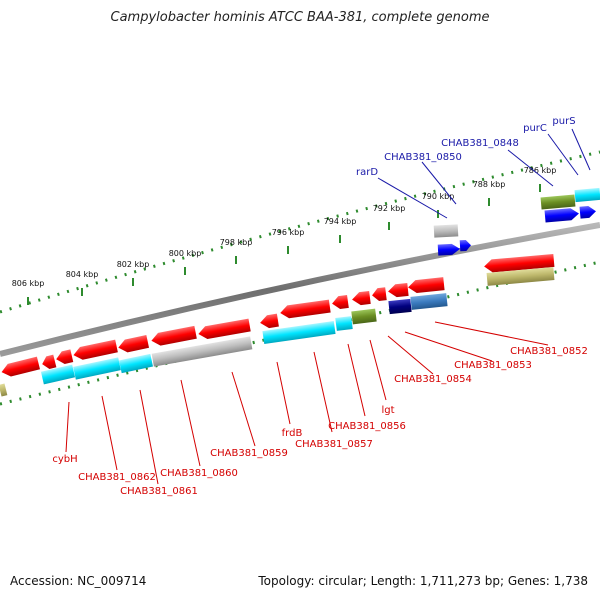  What do you see at coordinates (292, 433) in the screenshot?
I see `gene-label: frdB` at bounding box center [292, 433].